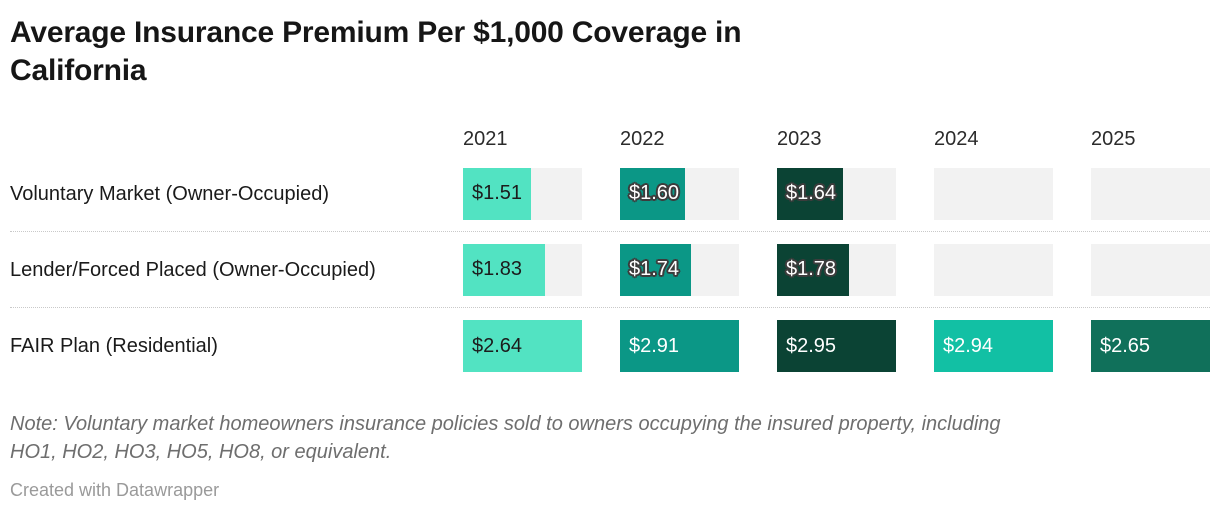  What do you see at coordinates (485, 139) in the screenshot?
I see `column-header-2021: 2021` at bounding box center [485, 139].